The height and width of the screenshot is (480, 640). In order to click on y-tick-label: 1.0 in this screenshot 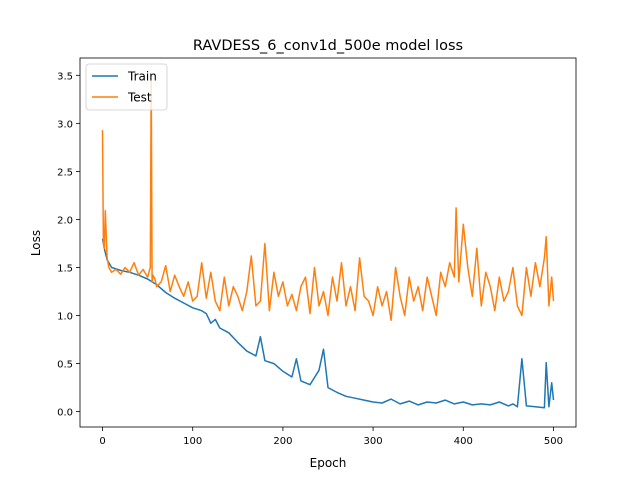, I will do `click(65, 317)`.